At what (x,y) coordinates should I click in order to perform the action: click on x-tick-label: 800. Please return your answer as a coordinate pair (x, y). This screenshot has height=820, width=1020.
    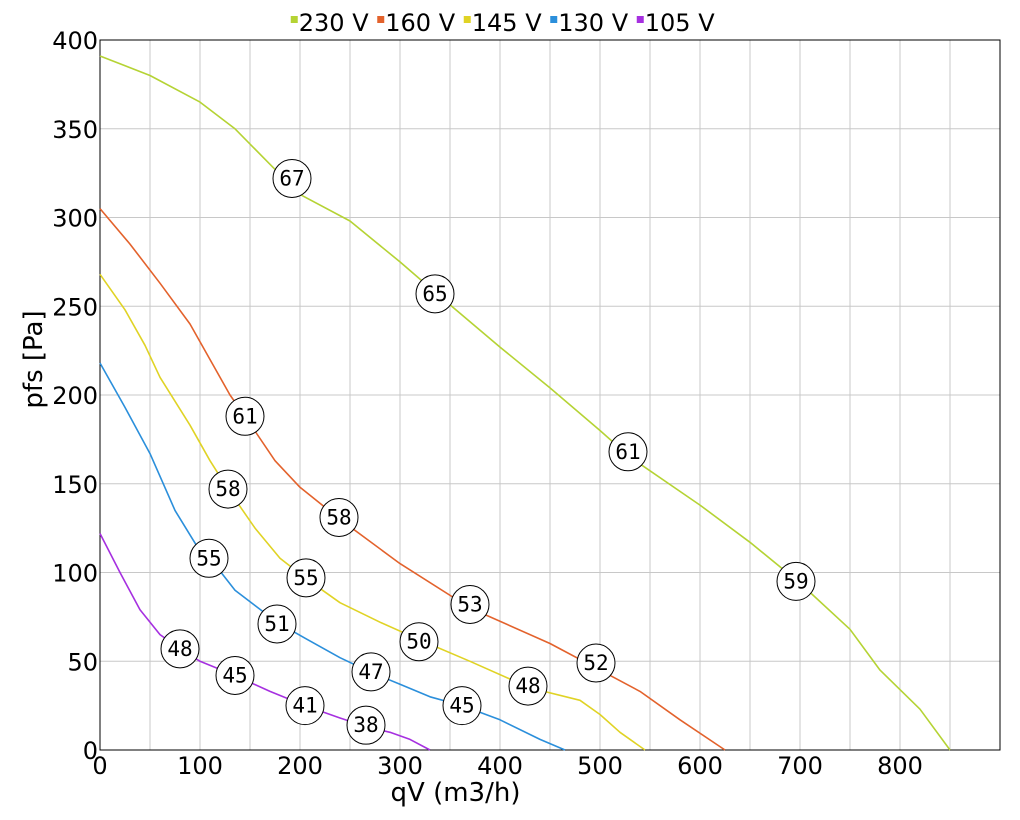
    Looking at the image, I should click on (900, 766).